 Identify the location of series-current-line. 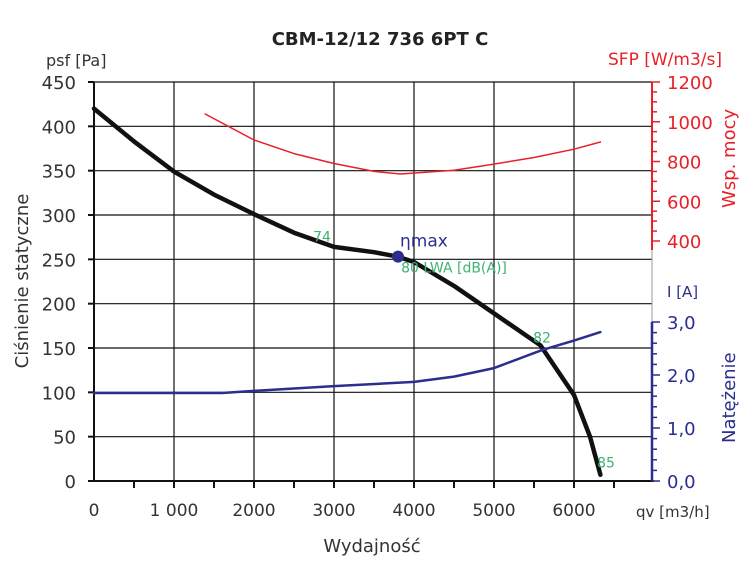
(347, 362).